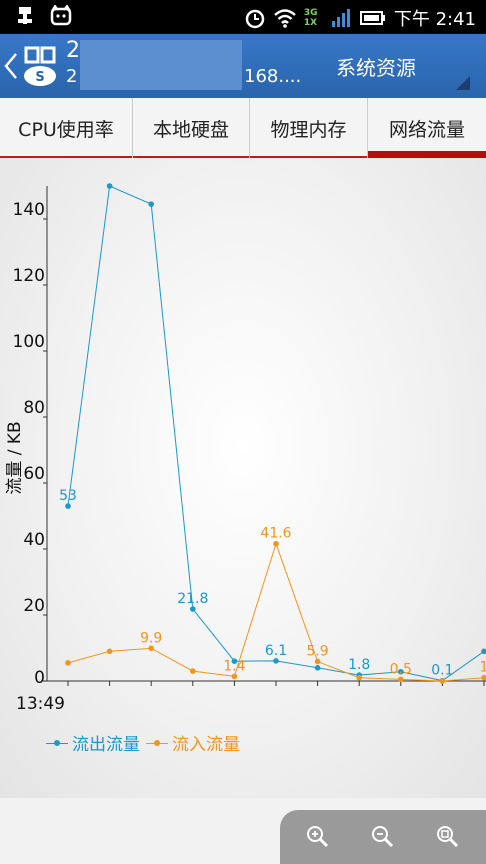 Image resolution: width=486 pixels, height=864 pixels. What do you see at coordinates (372, 18) in the screenshot?
I see `battery-icon` at bounding box center [372, 18].